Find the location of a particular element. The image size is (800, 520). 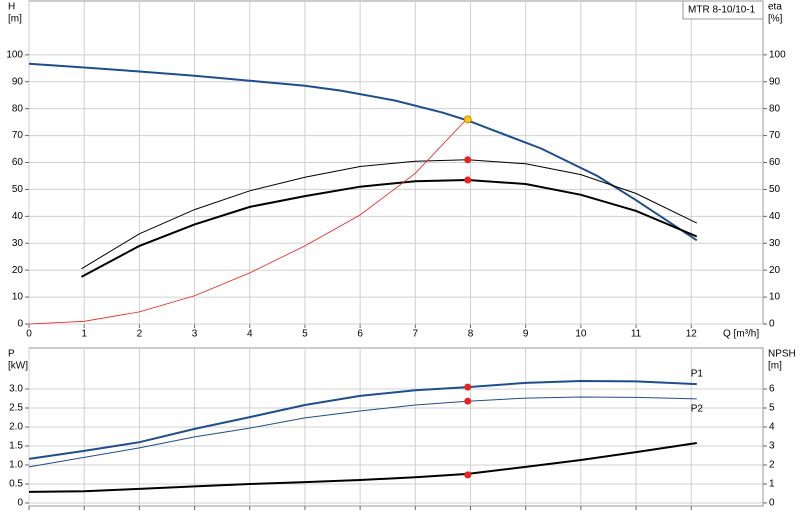

y-tick-label: 60 is located at coordinates (18, 162).